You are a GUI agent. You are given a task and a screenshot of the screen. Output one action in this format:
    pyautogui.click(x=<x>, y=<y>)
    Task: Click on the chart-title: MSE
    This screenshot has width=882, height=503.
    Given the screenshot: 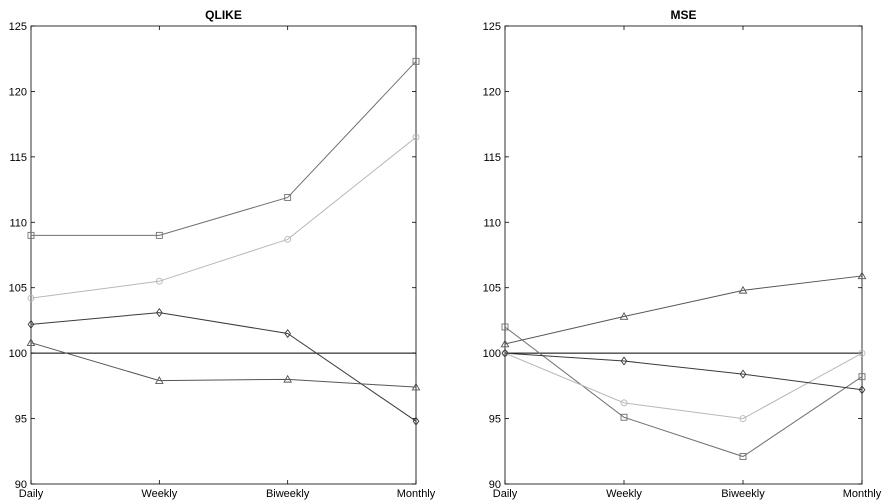 What is the action you would take?
    pyautogui.click(x=683, y=15)
    